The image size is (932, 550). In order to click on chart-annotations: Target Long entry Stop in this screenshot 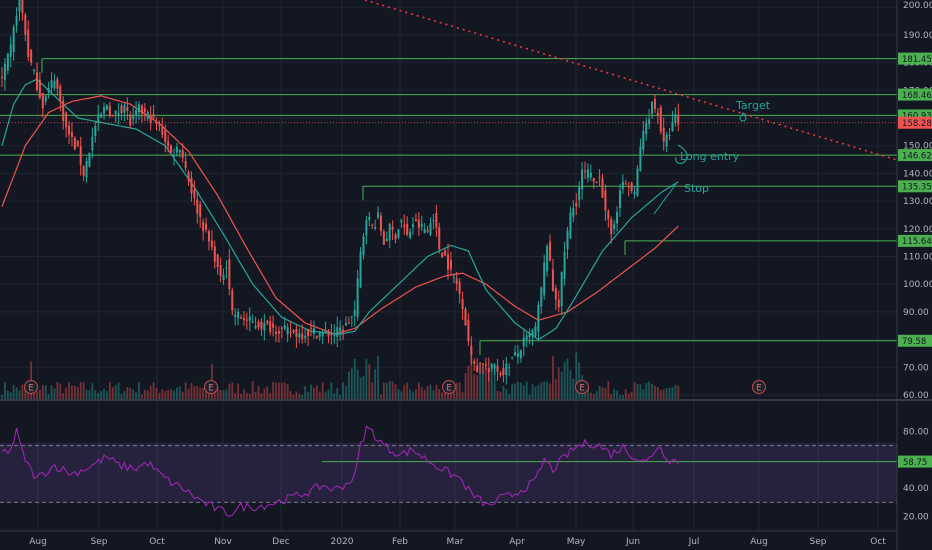, I will do `click(712, 157)`.